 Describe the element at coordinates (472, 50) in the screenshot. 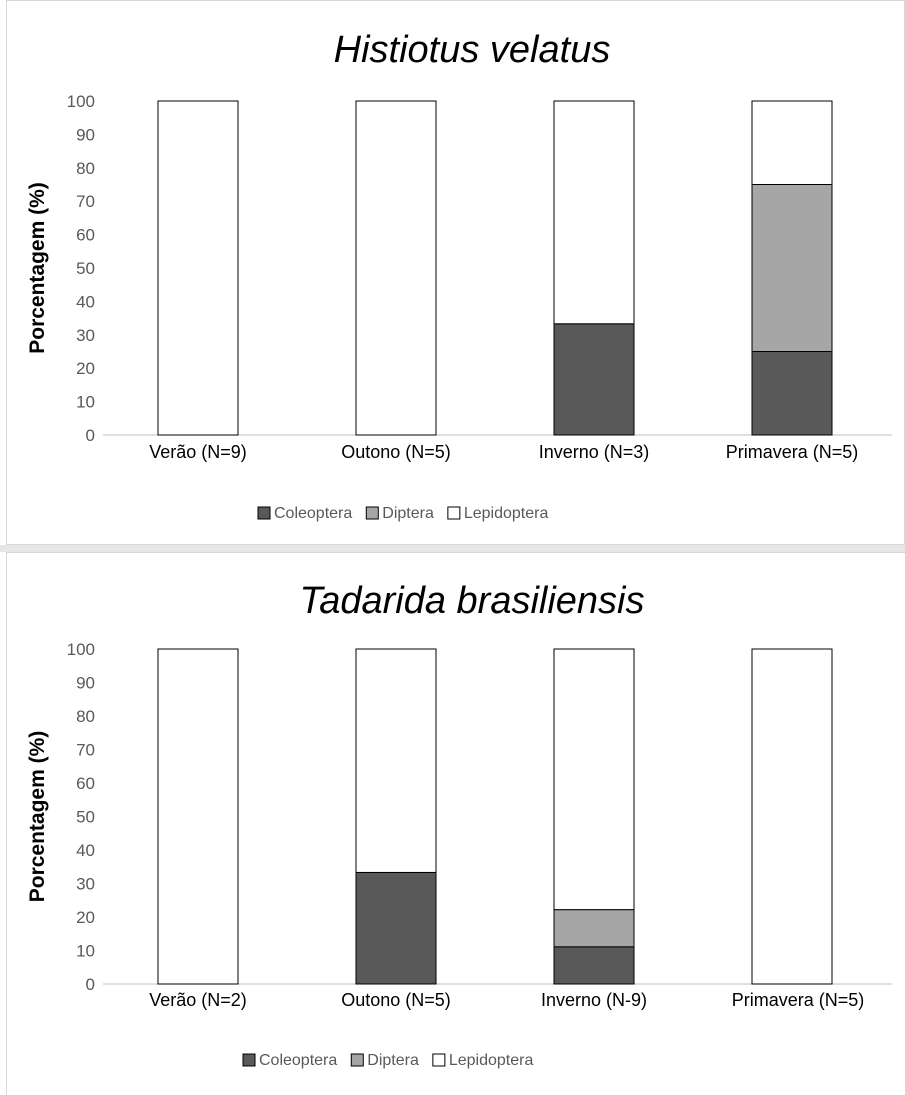

I see `chart-title: Histiotus velatus` at that location.